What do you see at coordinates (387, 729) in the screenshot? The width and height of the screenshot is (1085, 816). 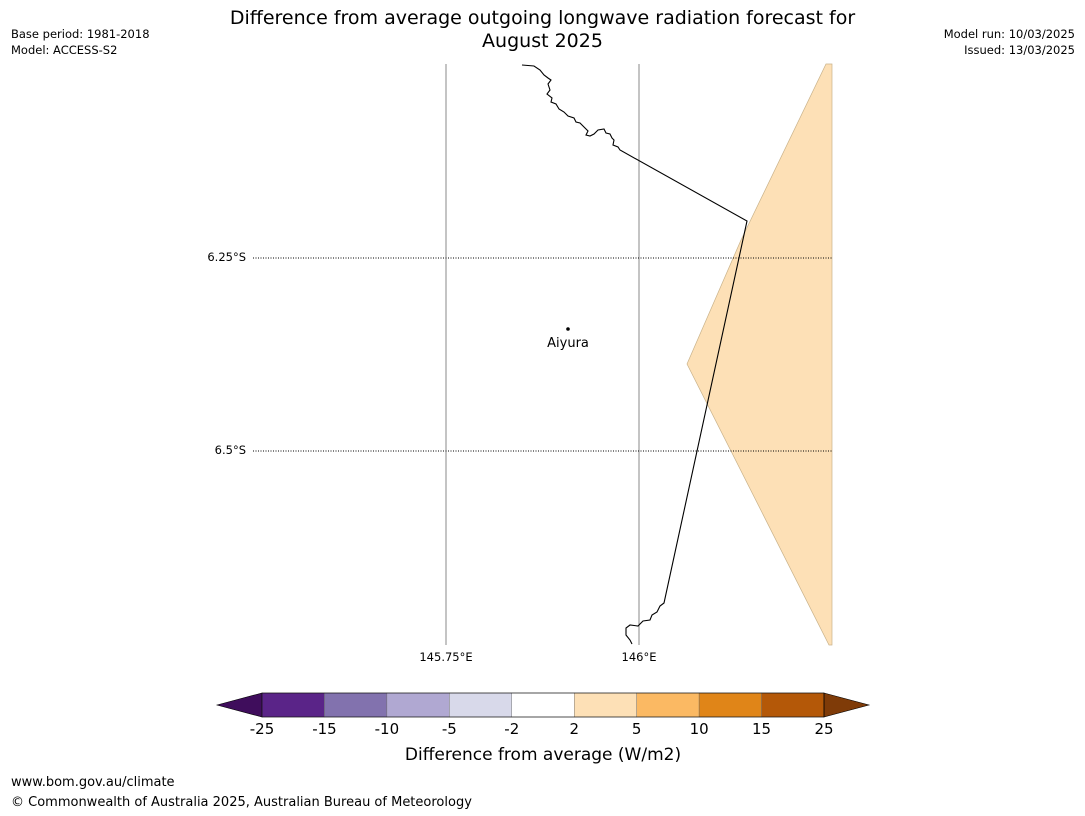 I see `colorbar-tick-label: -10` at bounding box center [387, 729].